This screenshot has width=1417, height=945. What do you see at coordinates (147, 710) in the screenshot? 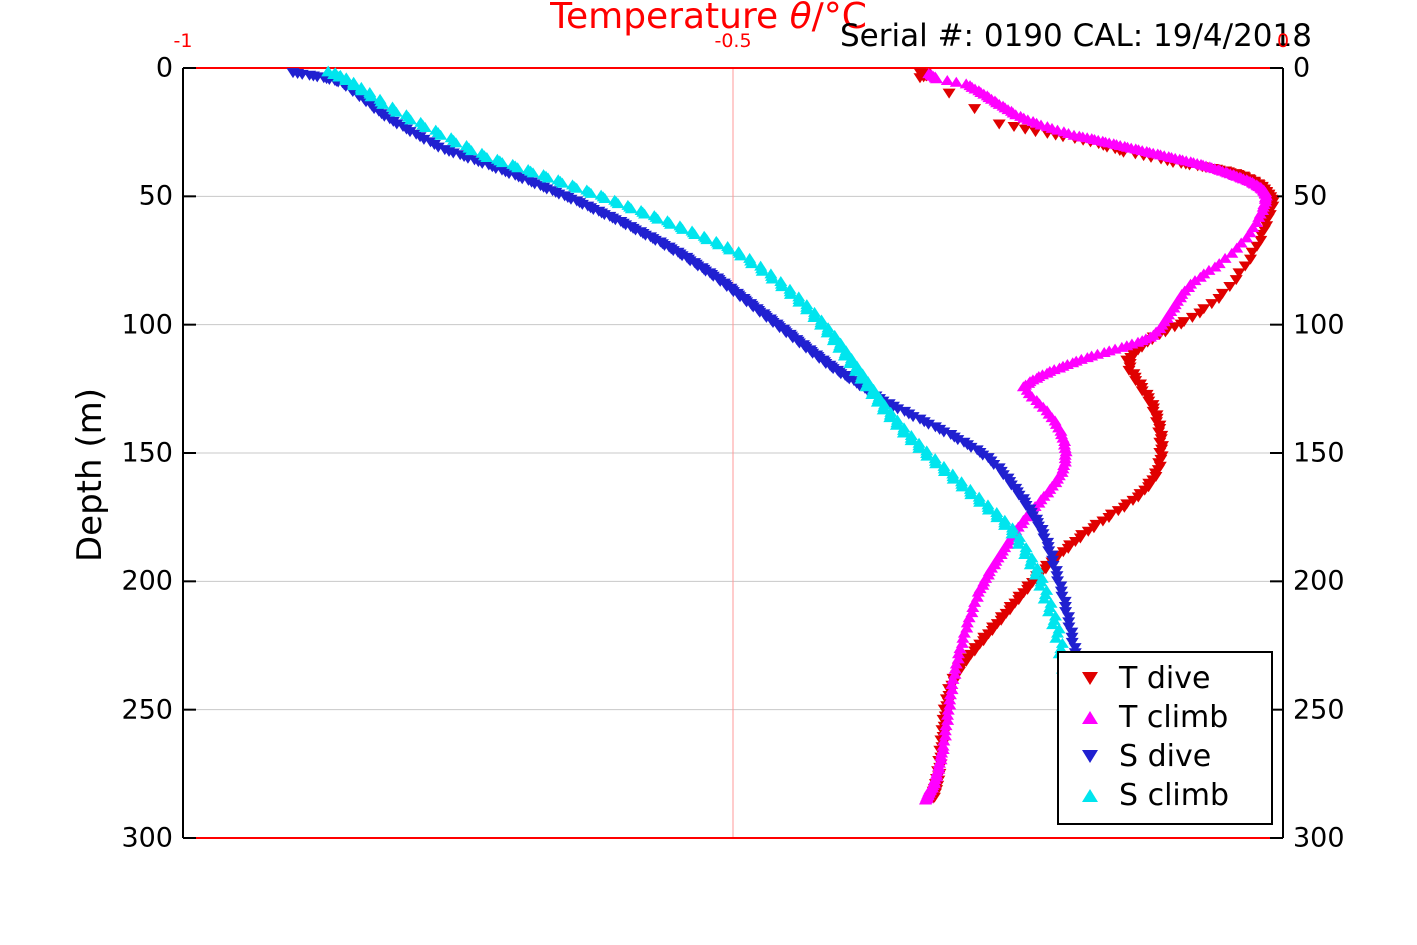
I see `depth-tick-left-250: 250` at bounding box center [147, 710].